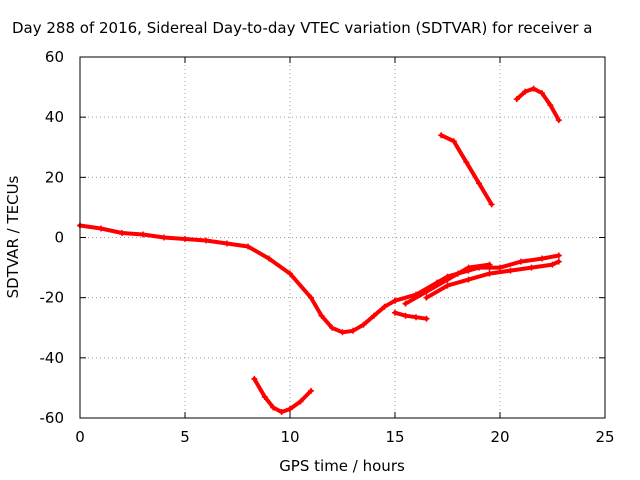 This screenshot has width=640, height=480. I want to click on y-tick-label: -60, so click(52, 418).